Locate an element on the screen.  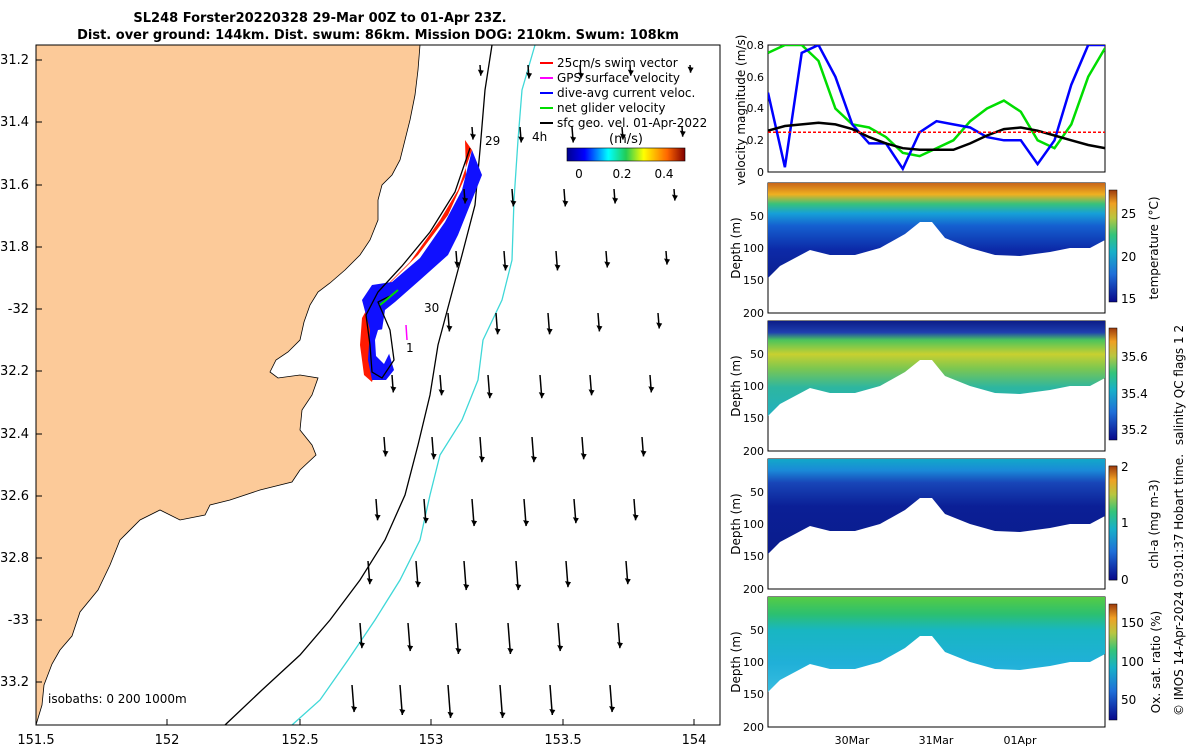
temperature-cbar-label: temperature (°C) is located at coordinates (1154, 248).